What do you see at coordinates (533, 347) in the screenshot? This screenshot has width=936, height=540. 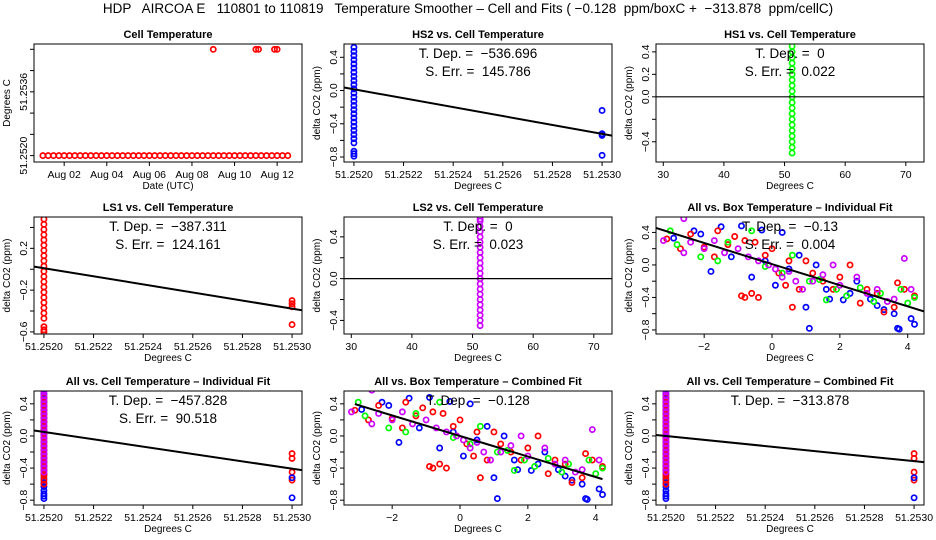 I see `x-tick-label: 60` at bounding box center [533, 347].